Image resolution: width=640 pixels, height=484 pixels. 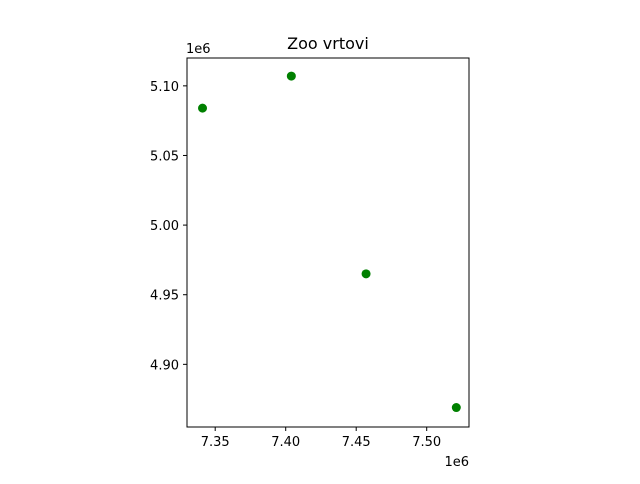 What do you see at coordinates (356, 442) in the screenshot?
I see `x-tick-label: 7.45` at bounding box center [356, 442].